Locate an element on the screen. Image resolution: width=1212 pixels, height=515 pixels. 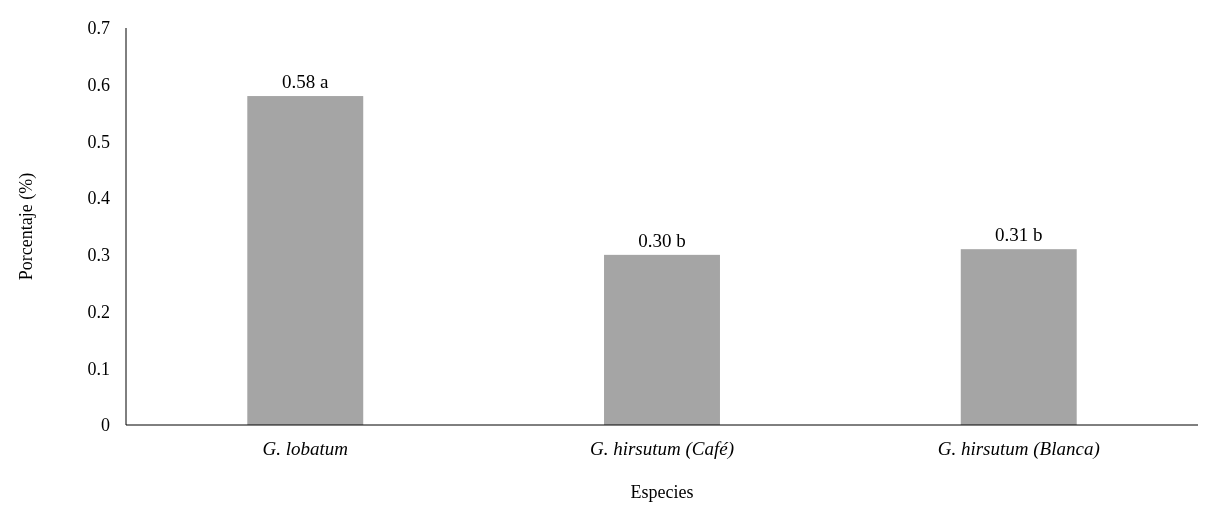
x-tick-label: G. hirsutum (Café) is located at coordinates (662, 449).